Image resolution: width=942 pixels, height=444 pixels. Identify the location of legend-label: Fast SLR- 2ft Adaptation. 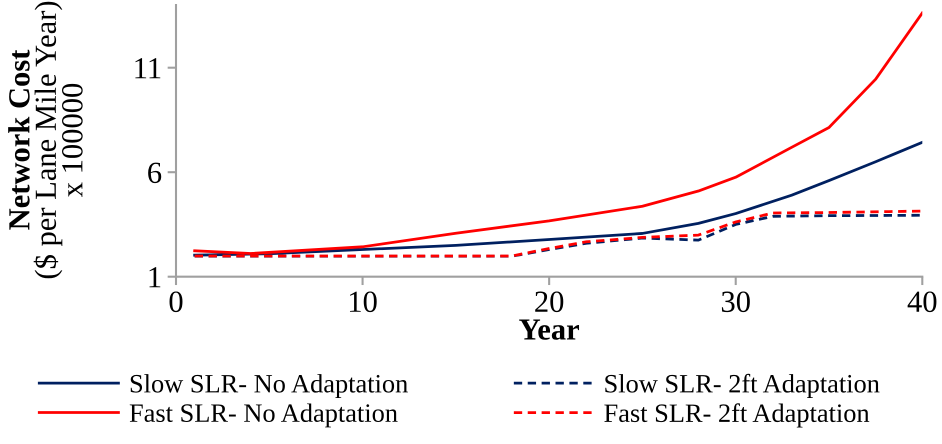
(737, 415).